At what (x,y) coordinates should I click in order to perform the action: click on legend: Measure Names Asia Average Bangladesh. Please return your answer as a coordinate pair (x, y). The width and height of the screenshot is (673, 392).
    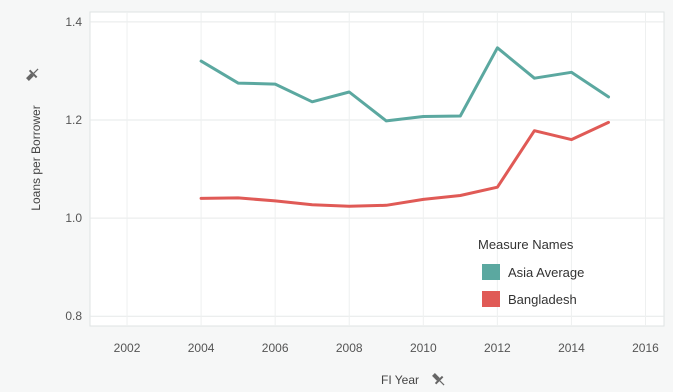
    Looking at the image, I should click on (531, 272).